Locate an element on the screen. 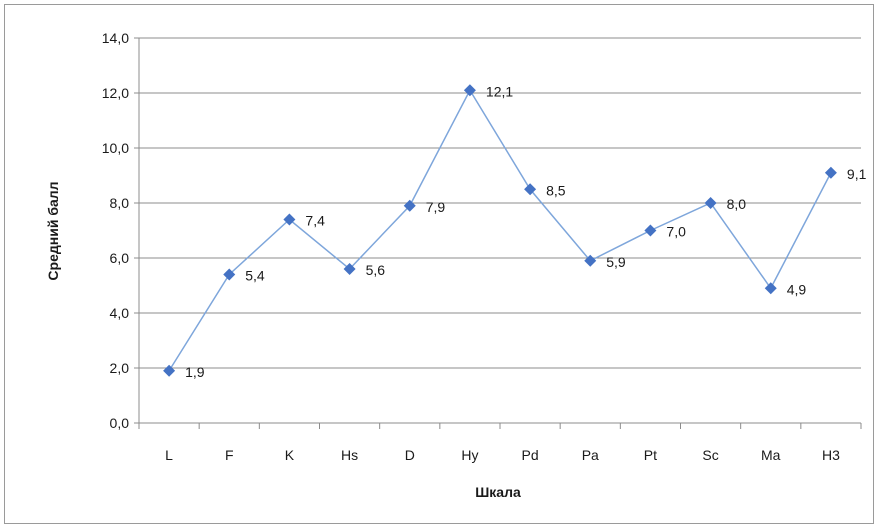 The height and width of the screenshot is (529, 879). x-tick-label: F is located at coordinates (229, 455).